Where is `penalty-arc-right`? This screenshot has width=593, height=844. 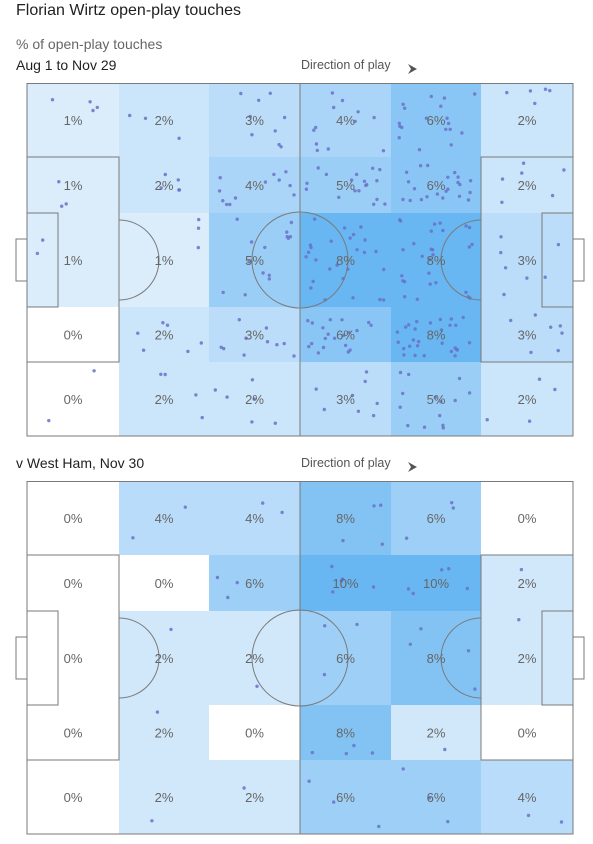 penalty-arc-right is located at coordinates (461, 658).